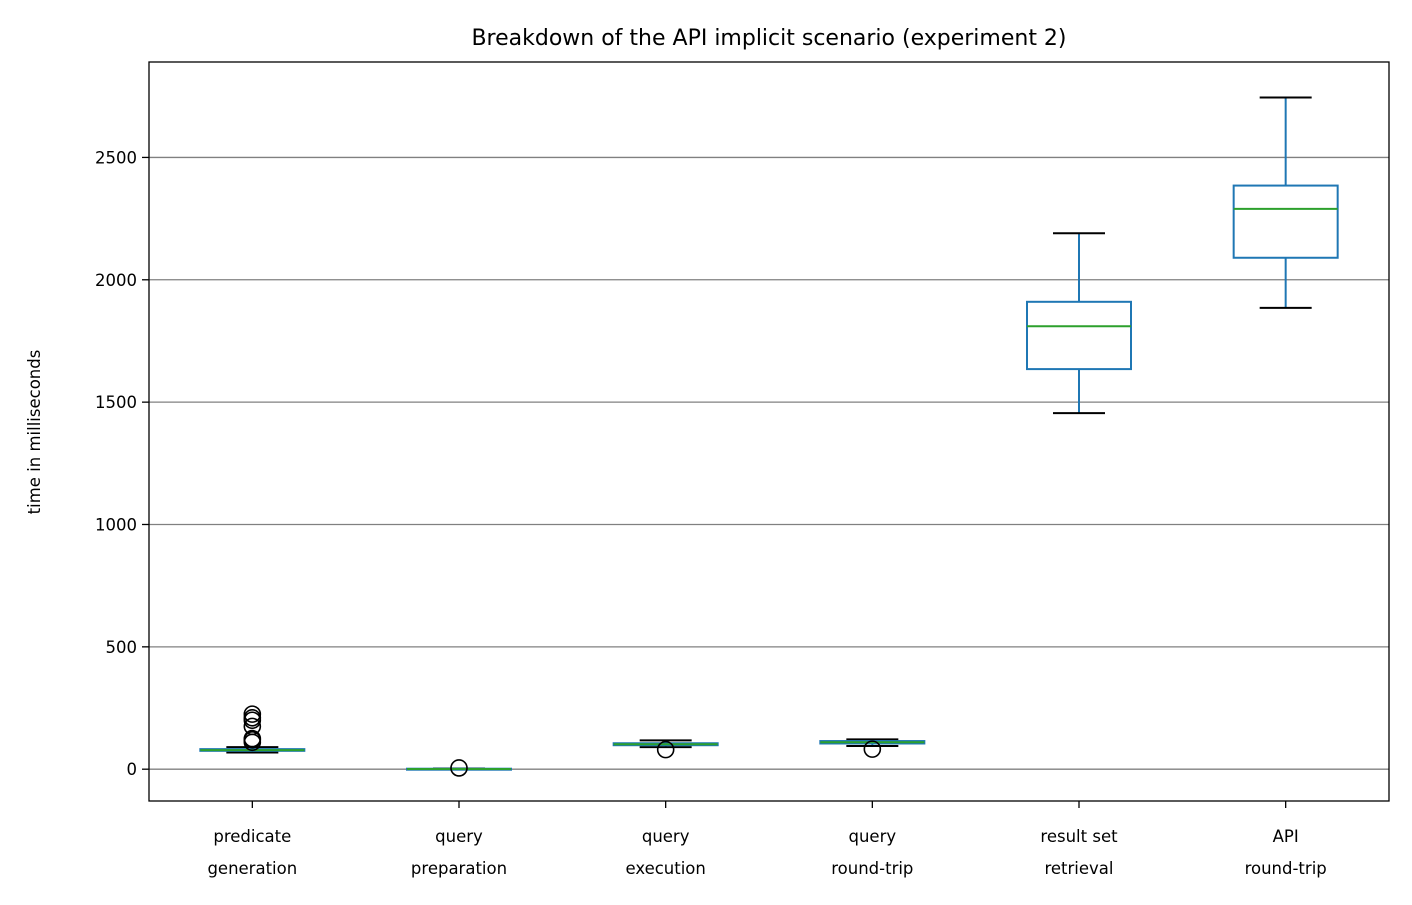 The image size is (1412, 905). I want to click on y-tick-label: 500, so click(122, 647).